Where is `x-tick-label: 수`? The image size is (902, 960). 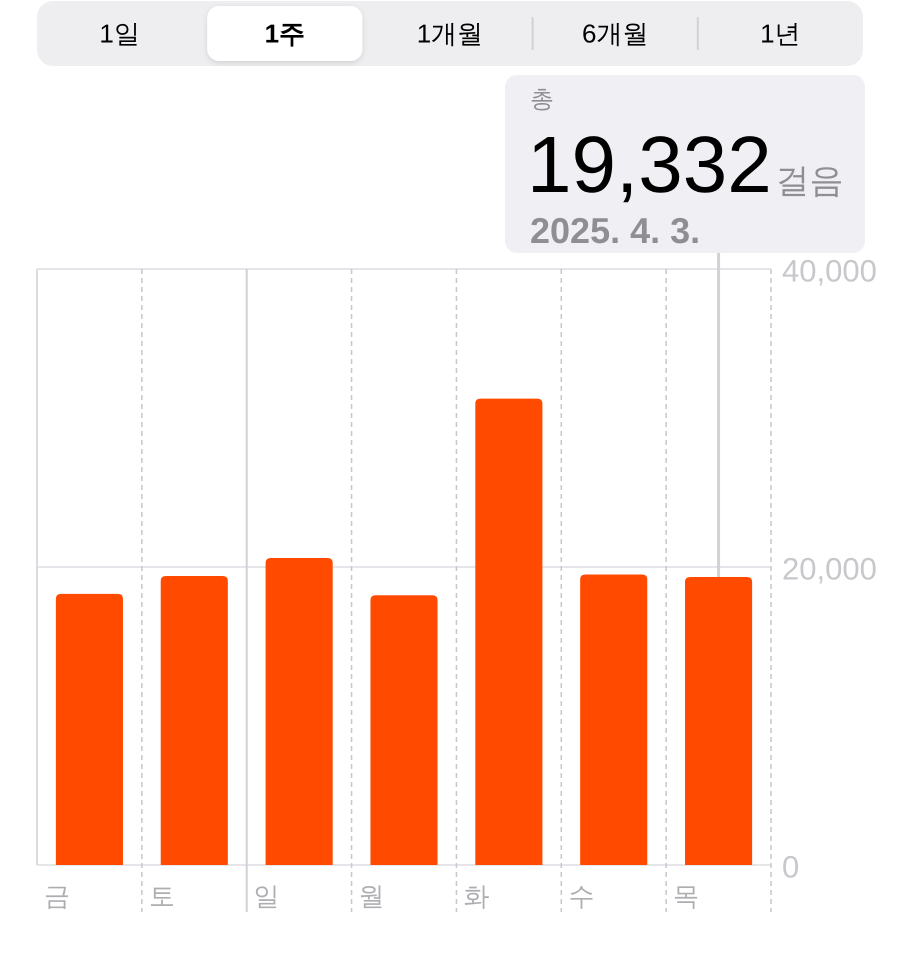
x-tick-label: 수 is located at coordinates (581, 896).